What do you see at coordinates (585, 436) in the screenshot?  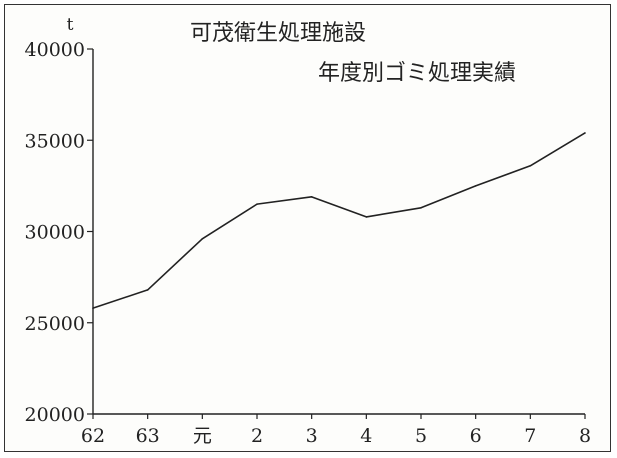 I see `x-tick-label: 8` at bounding box center [585, 436].